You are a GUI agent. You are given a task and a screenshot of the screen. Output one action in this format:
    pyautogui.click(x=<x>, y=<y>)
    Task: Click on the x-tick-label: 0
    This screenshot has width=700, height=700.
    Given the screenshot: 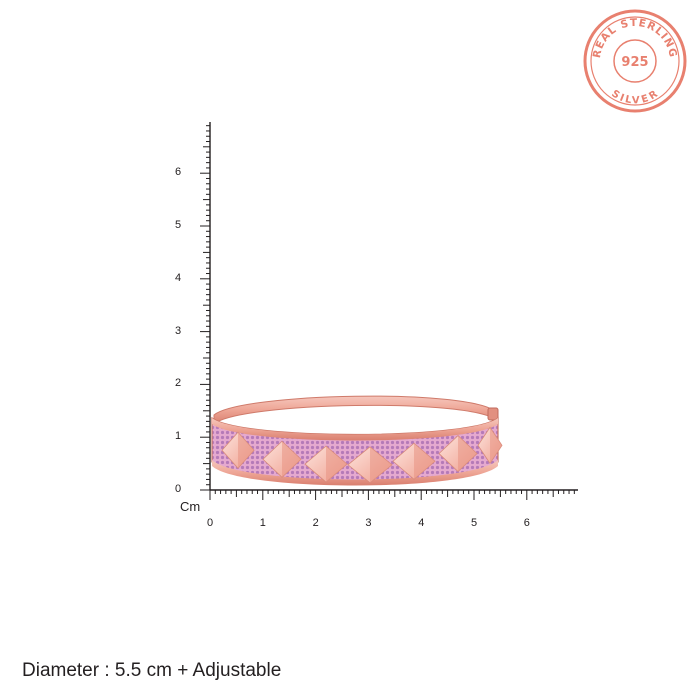 What is the action you would take?
    pyautogui.click(x=210, y=523)
    